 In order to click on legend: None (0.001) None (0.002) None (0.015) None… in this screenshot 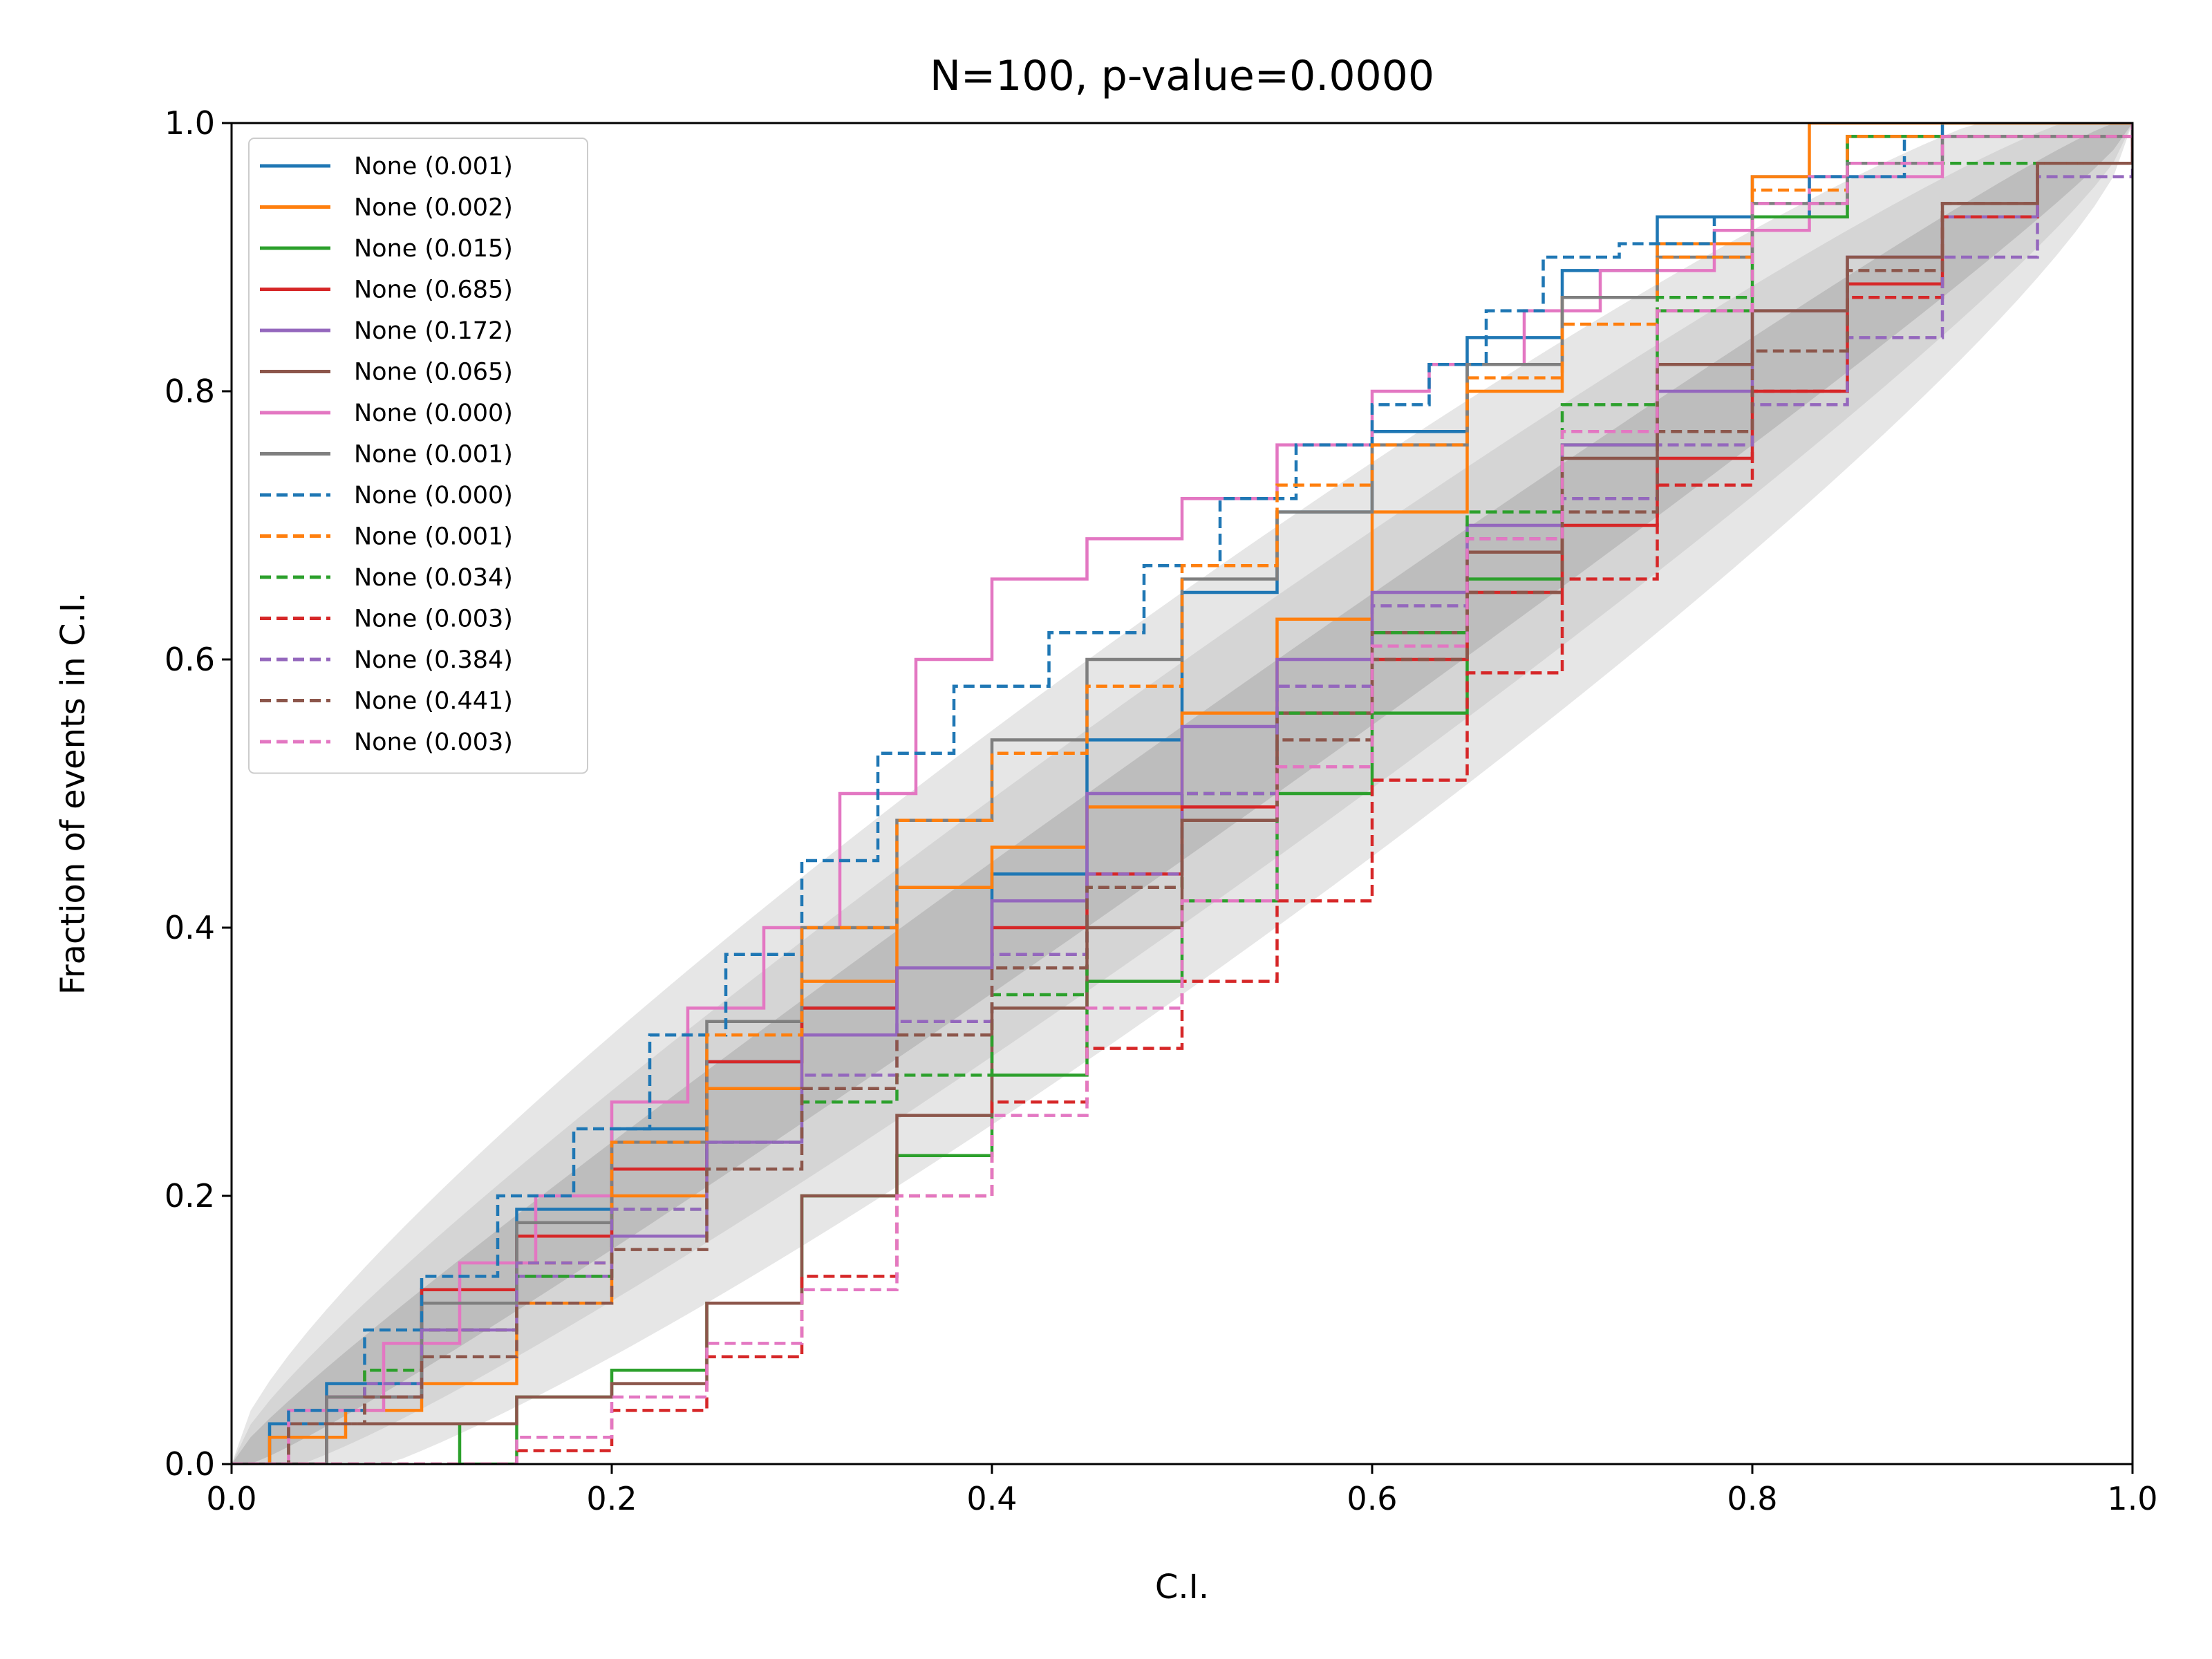, I will do `click(418, 456)`.